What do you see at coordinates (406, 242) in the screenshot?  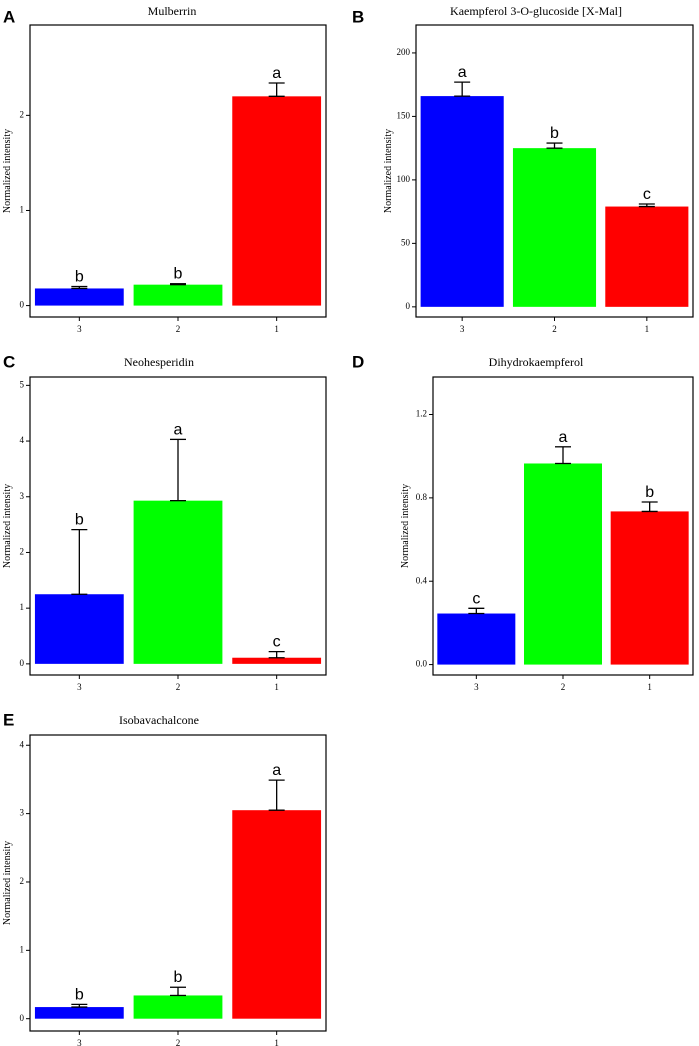 I see `y-tick-label: 50` at bounding box center [406, 242].